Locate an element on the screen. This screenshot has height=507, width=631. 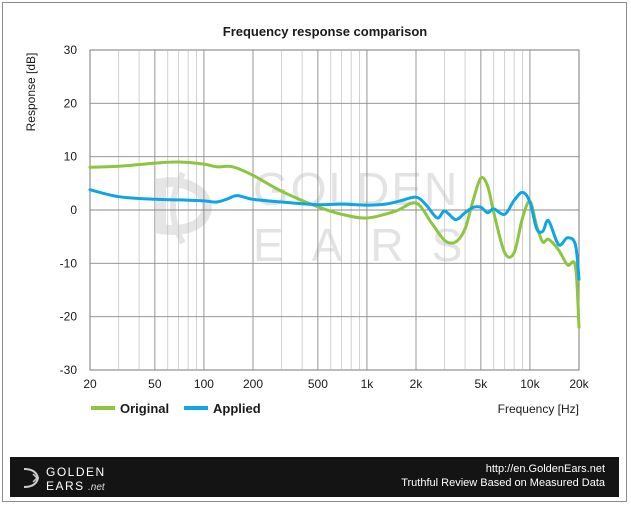
watermark-ear-icon is located at coordinates (184, 206).